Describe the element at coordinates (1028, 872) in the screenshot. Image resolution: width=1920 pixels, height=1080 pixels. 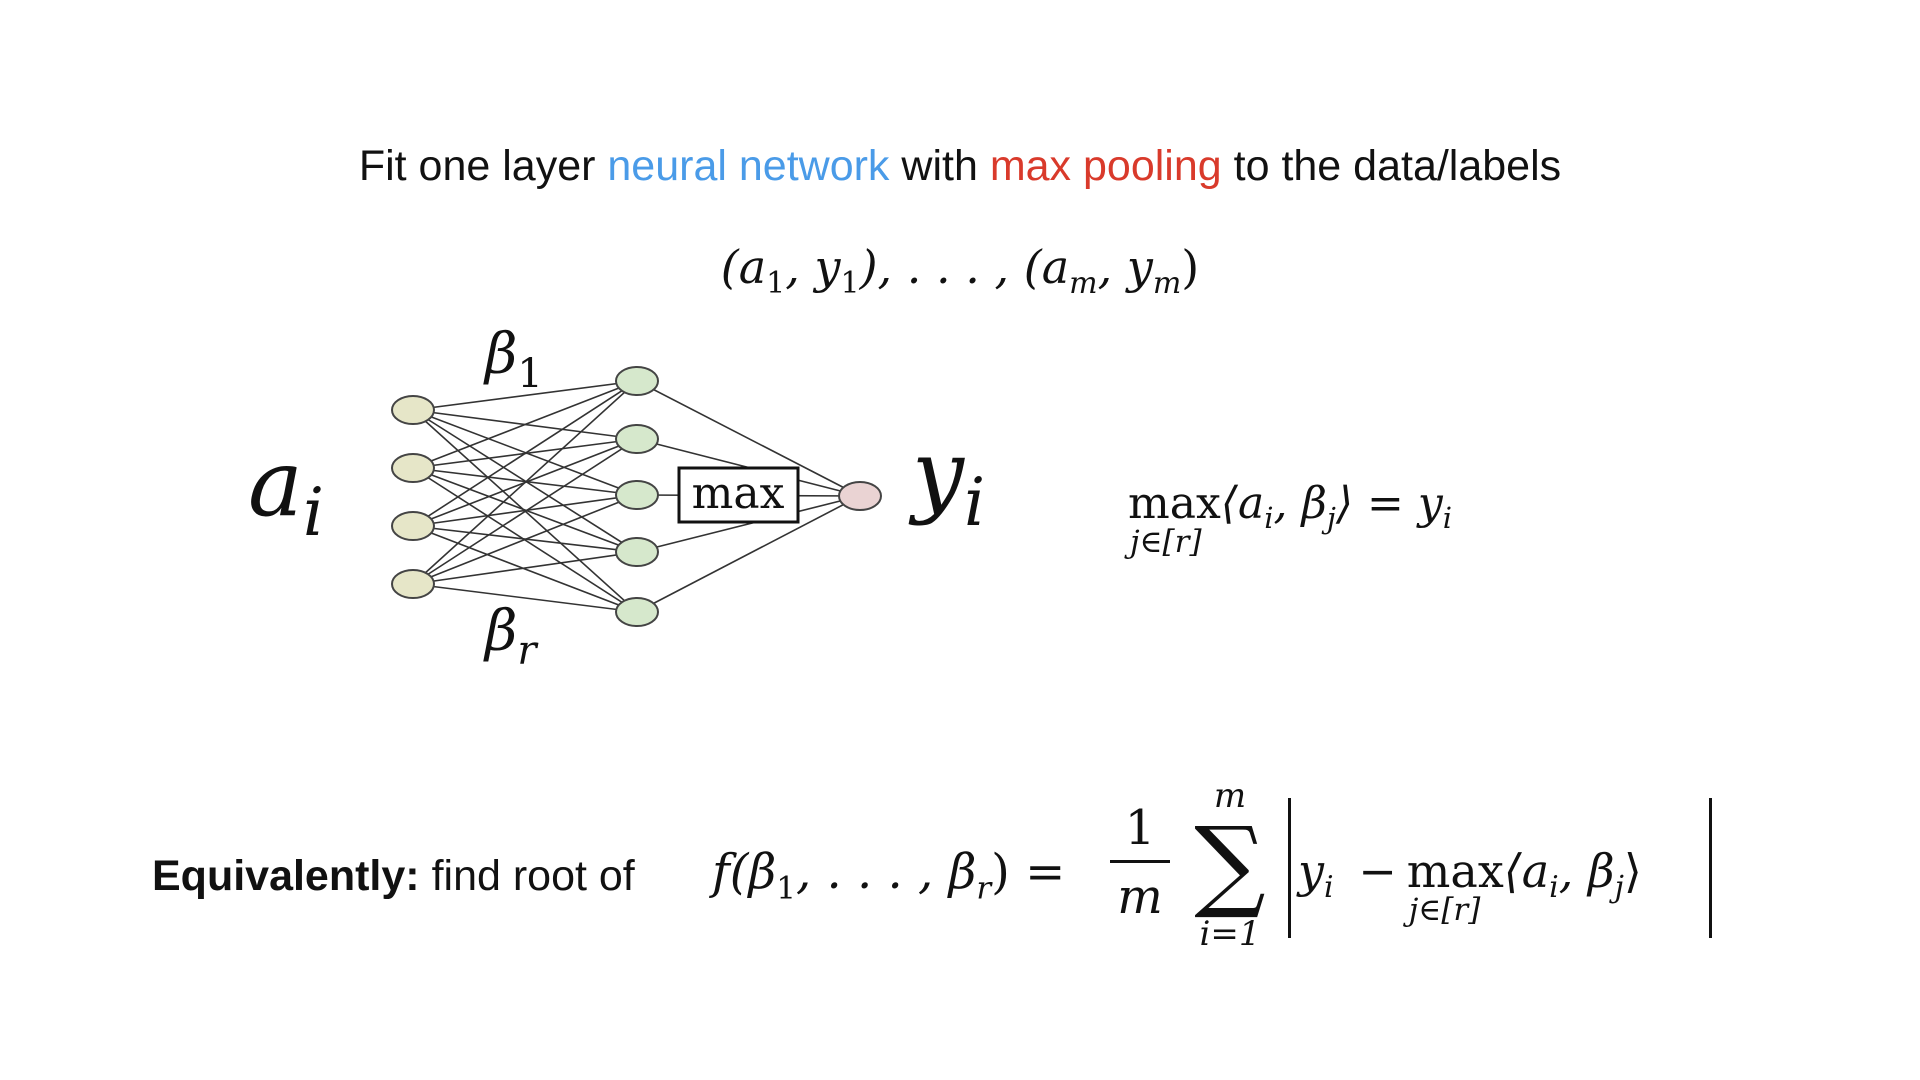
I see `f-close: ) =` at that location.